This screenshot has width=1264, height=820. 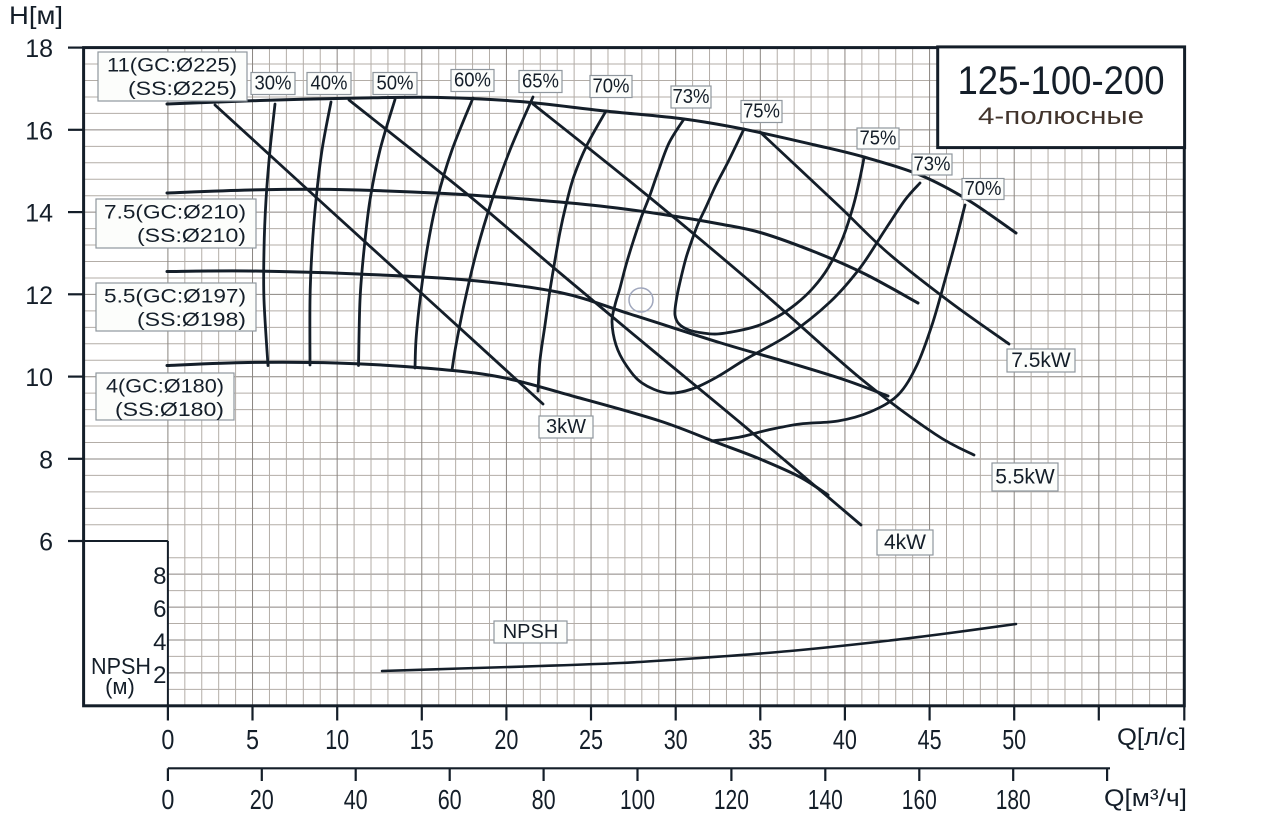 I want to click on svg-text: 60, so click(x=450, y=799).